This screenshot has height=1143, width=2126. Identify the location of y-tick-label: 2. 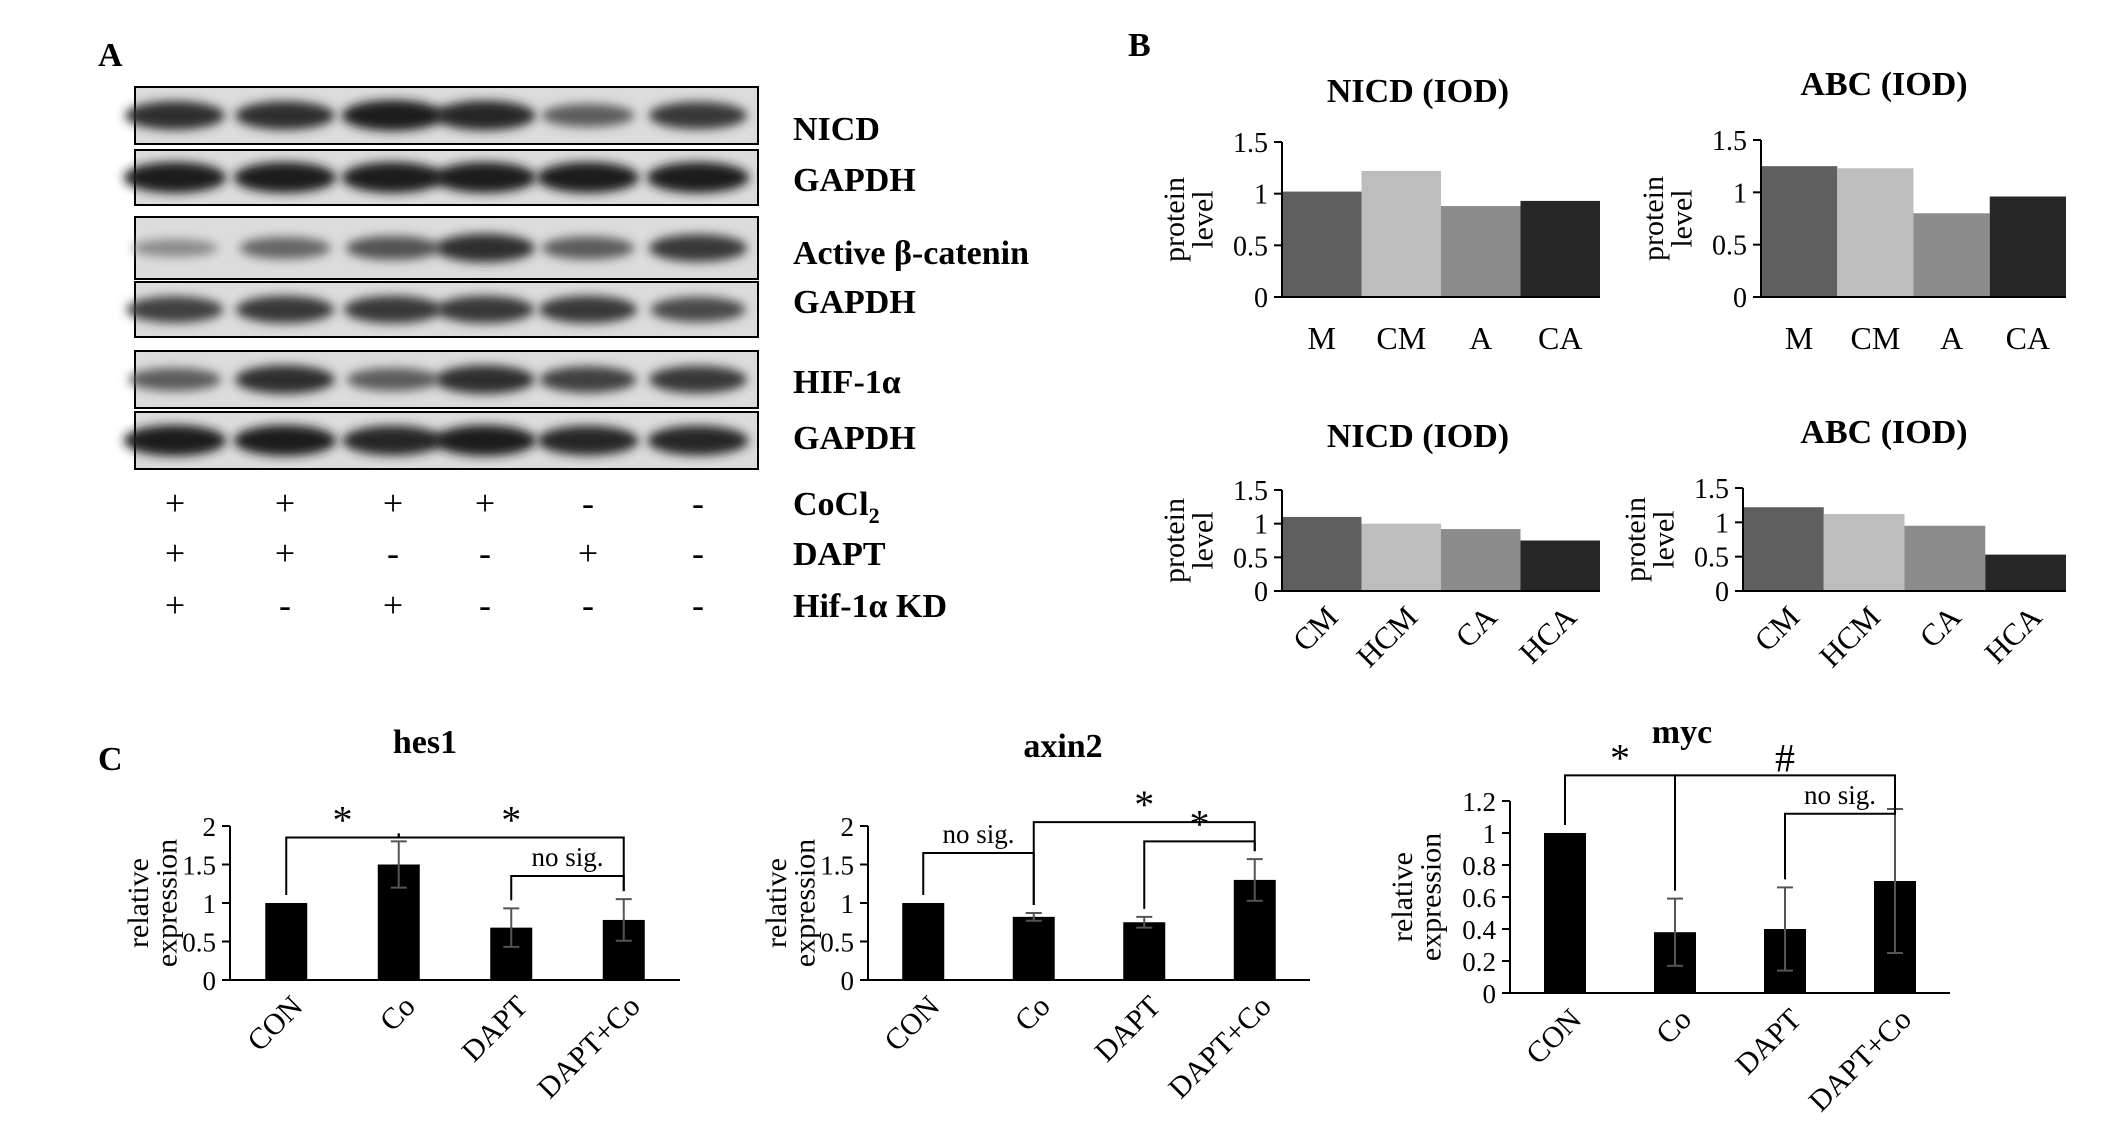
(210, 827).